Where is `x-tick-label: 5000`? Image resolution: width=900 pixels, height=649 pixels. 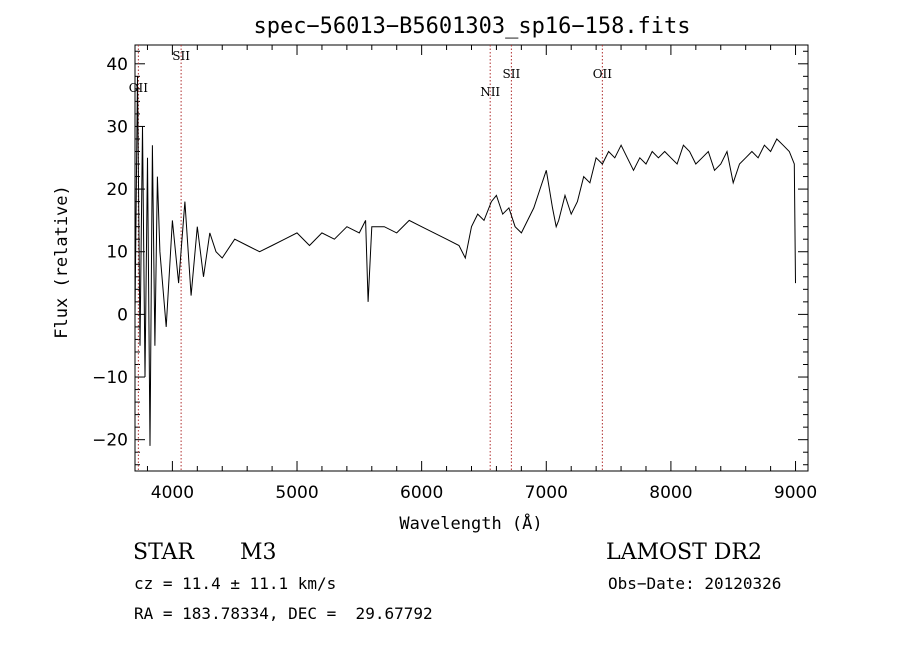 x-tick-label: 5000 is located at coordinates (296, 493).